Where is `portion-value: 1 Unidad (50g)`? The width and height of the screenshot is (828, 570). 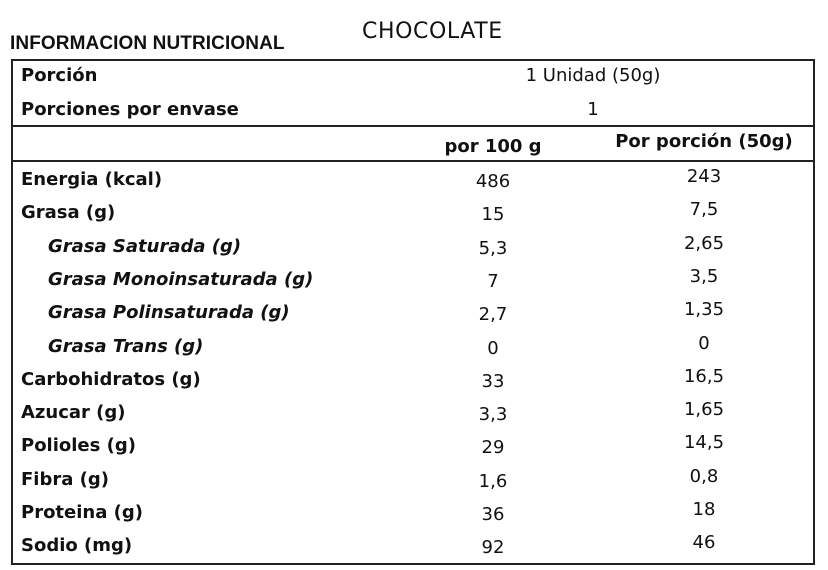
portion-value: 1 Unidad (50g) is located at coordinates (593, 75).